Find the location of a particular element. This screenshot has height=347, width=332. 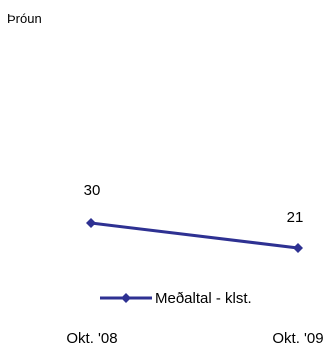

data-label-1: 30 is located at coordinates (92, 190).